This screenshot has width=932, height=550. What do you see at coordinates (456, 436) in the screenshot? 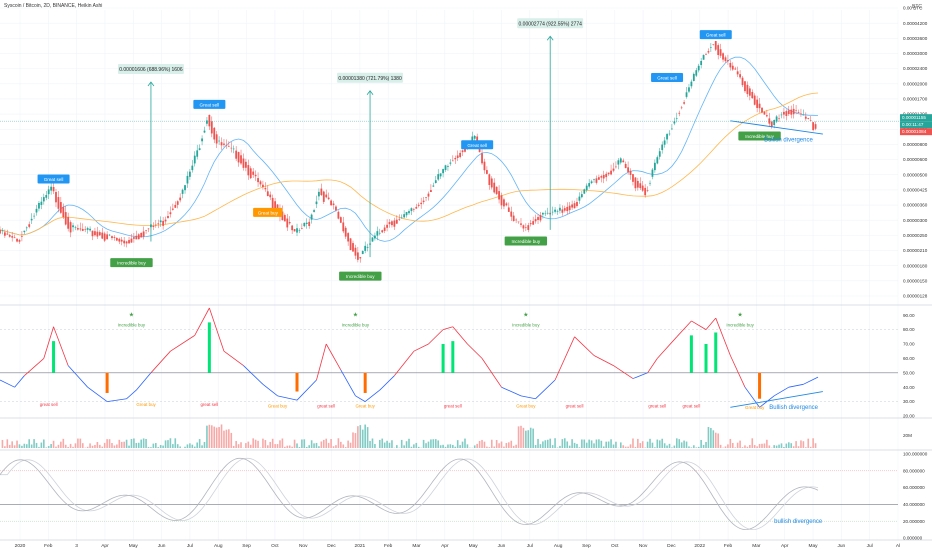
I see `volume-pane: 20M` at bounding box center [456, 436].